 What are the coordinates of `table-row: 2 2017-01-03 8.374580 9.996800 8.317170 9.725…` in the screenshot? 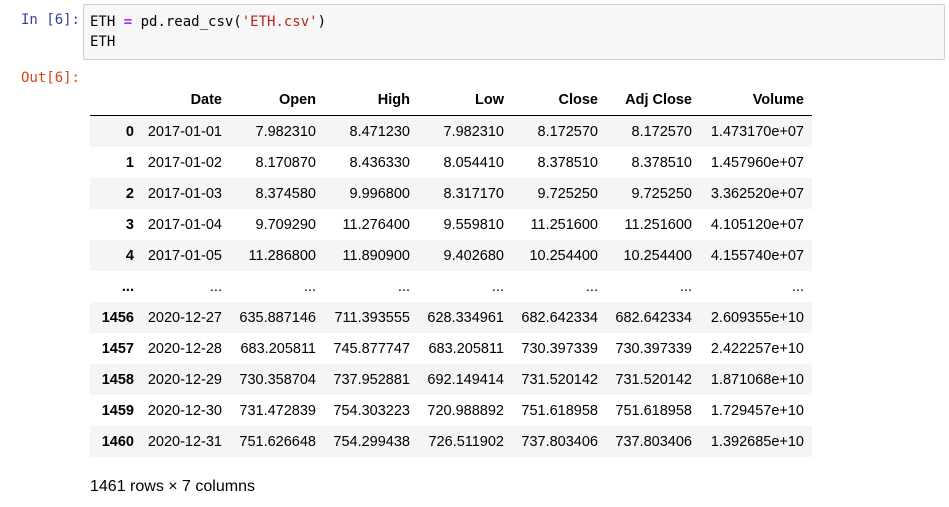 It's located at (451, 193).